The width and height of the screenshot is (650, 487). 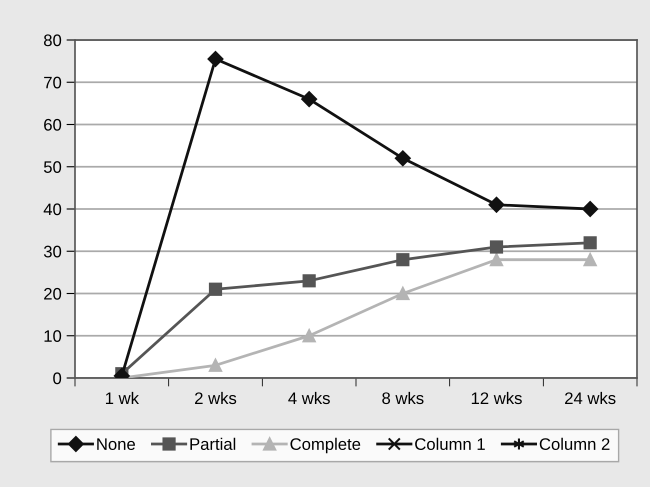 What do you see at coordinates (53, 124) in the screenshot?
I see `y-tick-label: 60` at bounding box center [53, 124].